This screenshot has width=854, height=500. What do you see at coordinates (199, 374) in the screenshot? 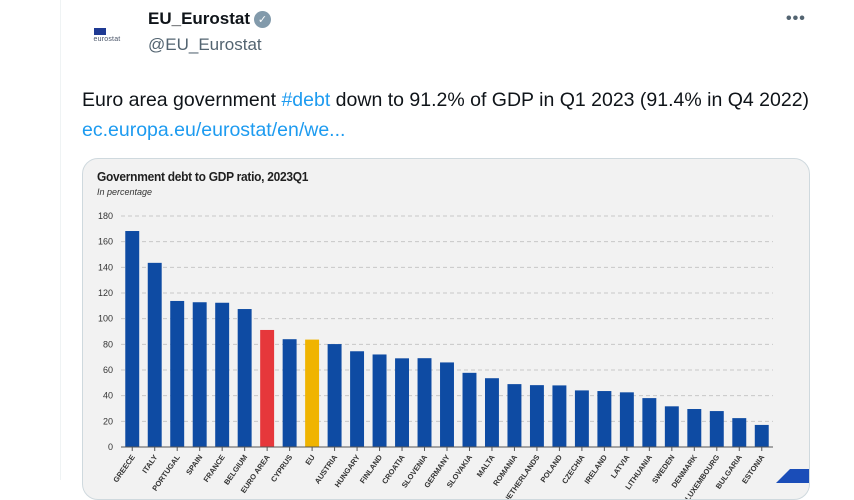
I see `bar-spain` at bounding box center [199, 374].